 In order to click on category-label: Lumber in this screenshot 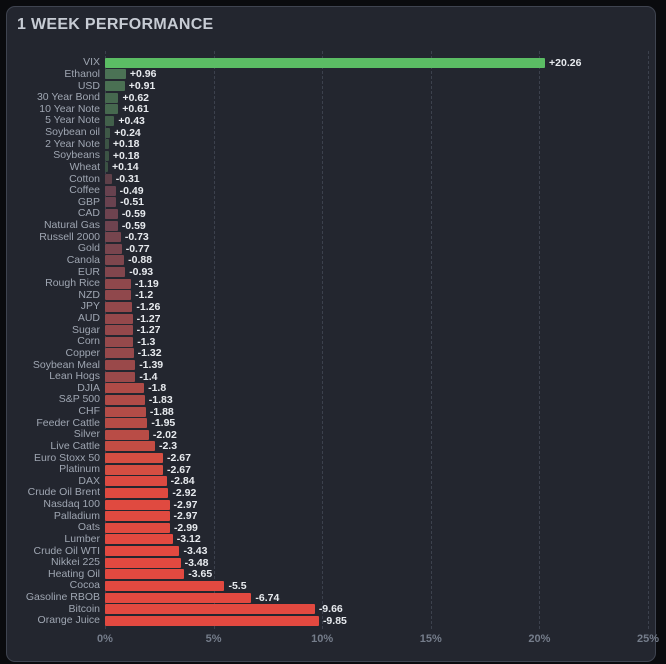, I will do `click(82, 538)`.